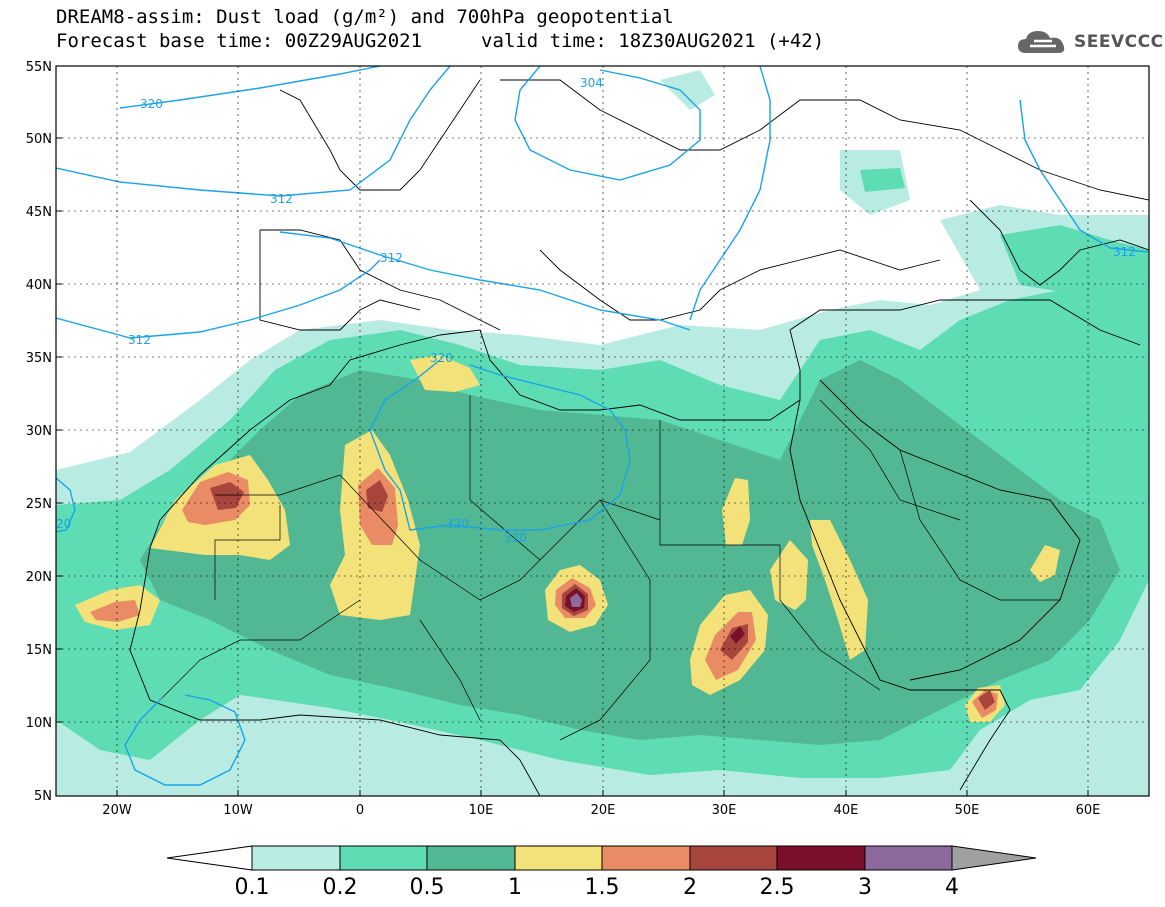  Describe the element at coordinates (481, 810) in the screenshot. I see `lon-label: 10E` at that location.